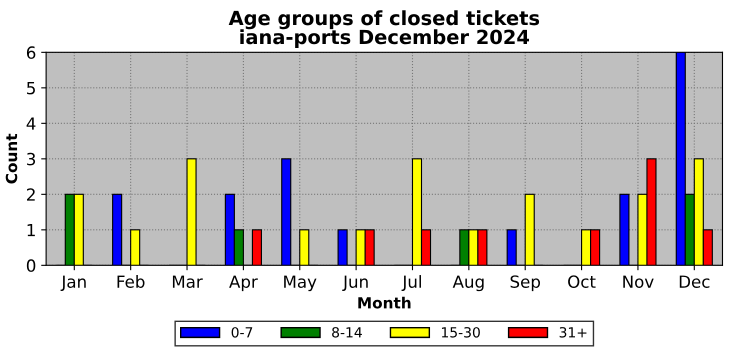  What do you see at coordinates (573, 332) in the screenshot?
I see `legend-label: 31+` at bounding box center [573, 332].